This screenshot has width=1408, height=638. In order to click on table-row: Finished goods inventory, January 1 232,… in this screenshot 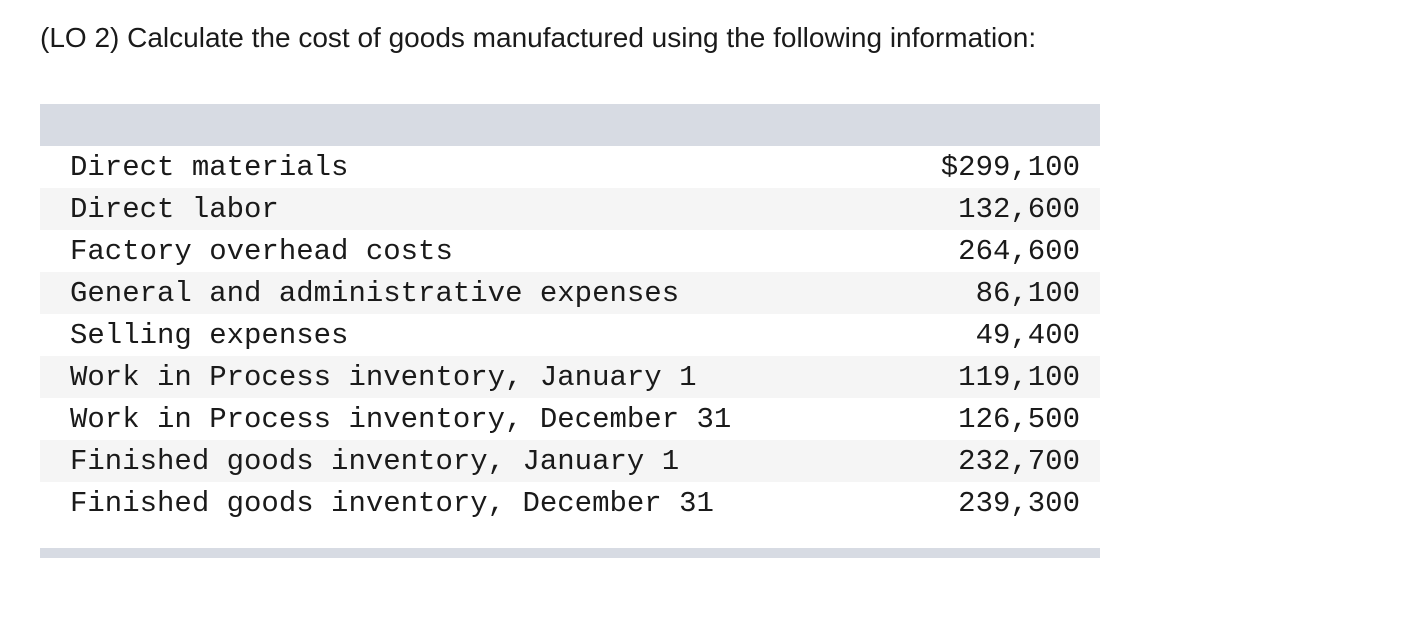, I will do `click(570, 461)`.